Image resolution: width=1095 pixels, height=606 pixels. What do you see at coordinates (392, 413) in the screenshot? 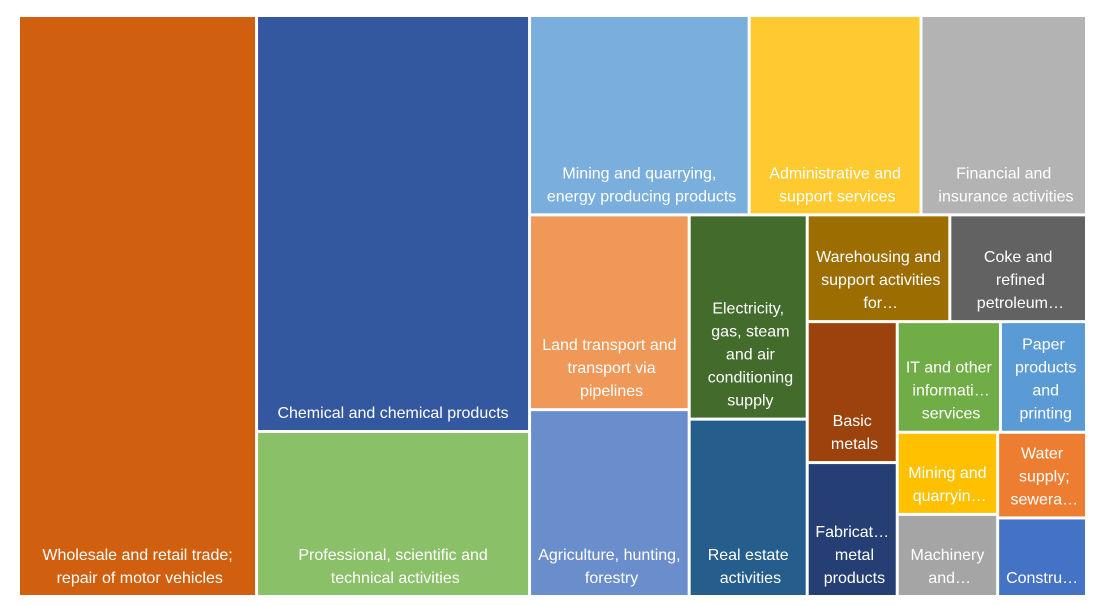
I see `tile-label: Chemical and chemical products` at bounding box center [392, 413].